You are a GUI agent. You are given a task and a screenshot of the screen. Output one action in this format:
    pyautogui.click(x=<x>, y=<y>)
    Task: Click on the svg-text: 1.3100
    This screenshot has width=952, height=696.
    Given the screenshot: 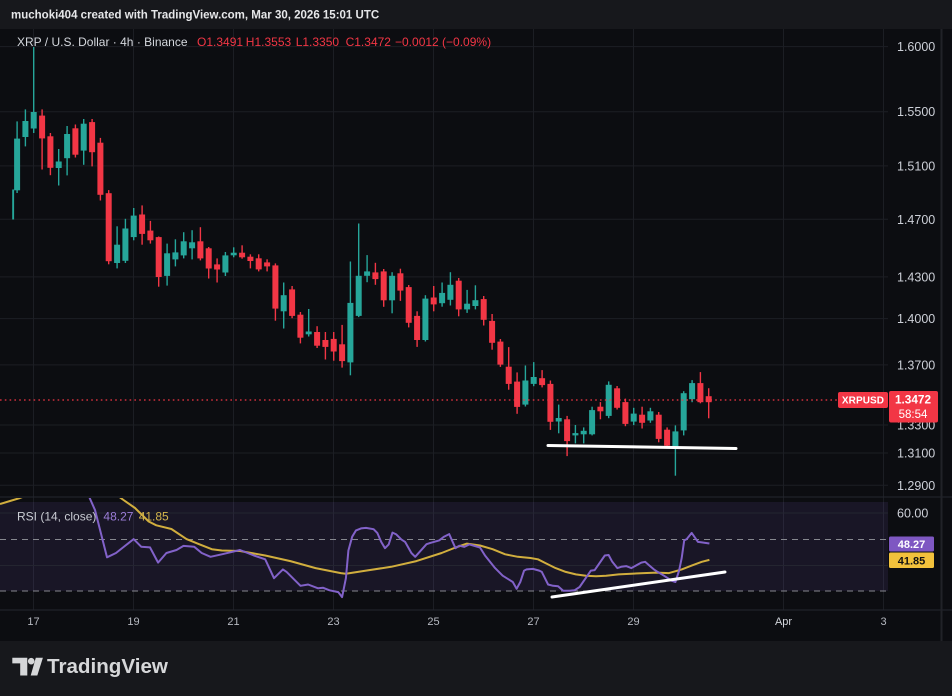 What is the action you would take?
    pyautogui.click(x=916, y=454)
    